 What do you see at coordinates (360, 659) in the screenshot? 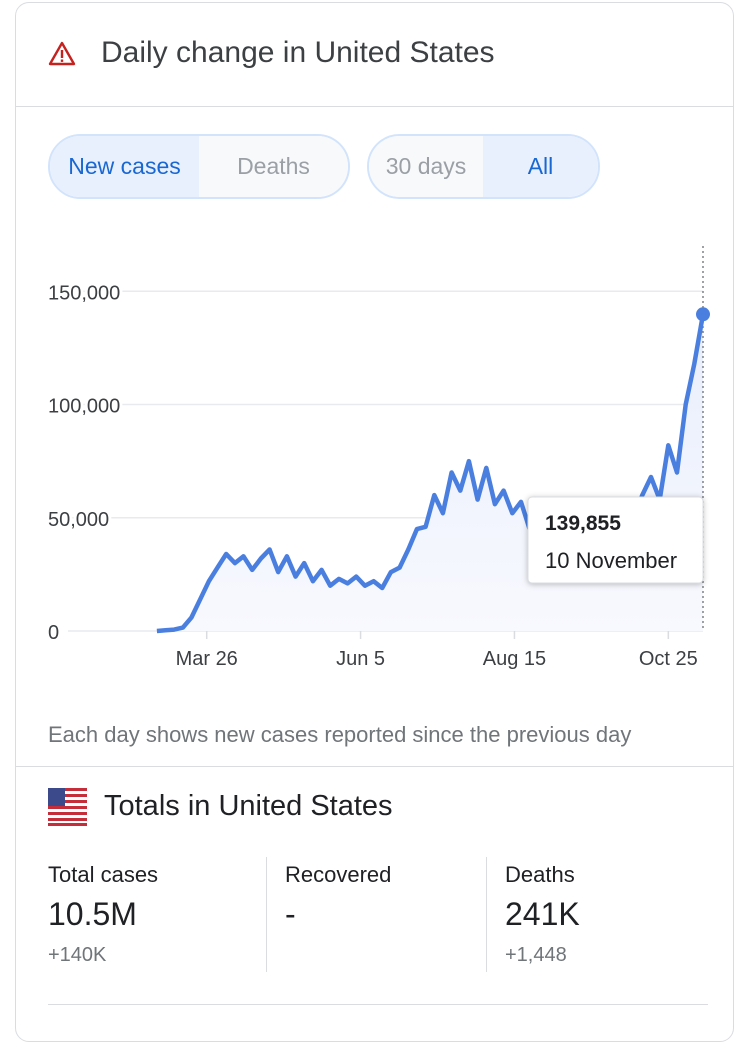
I see `x-tick-label: Jun 5` at bounding box center [360, 659].